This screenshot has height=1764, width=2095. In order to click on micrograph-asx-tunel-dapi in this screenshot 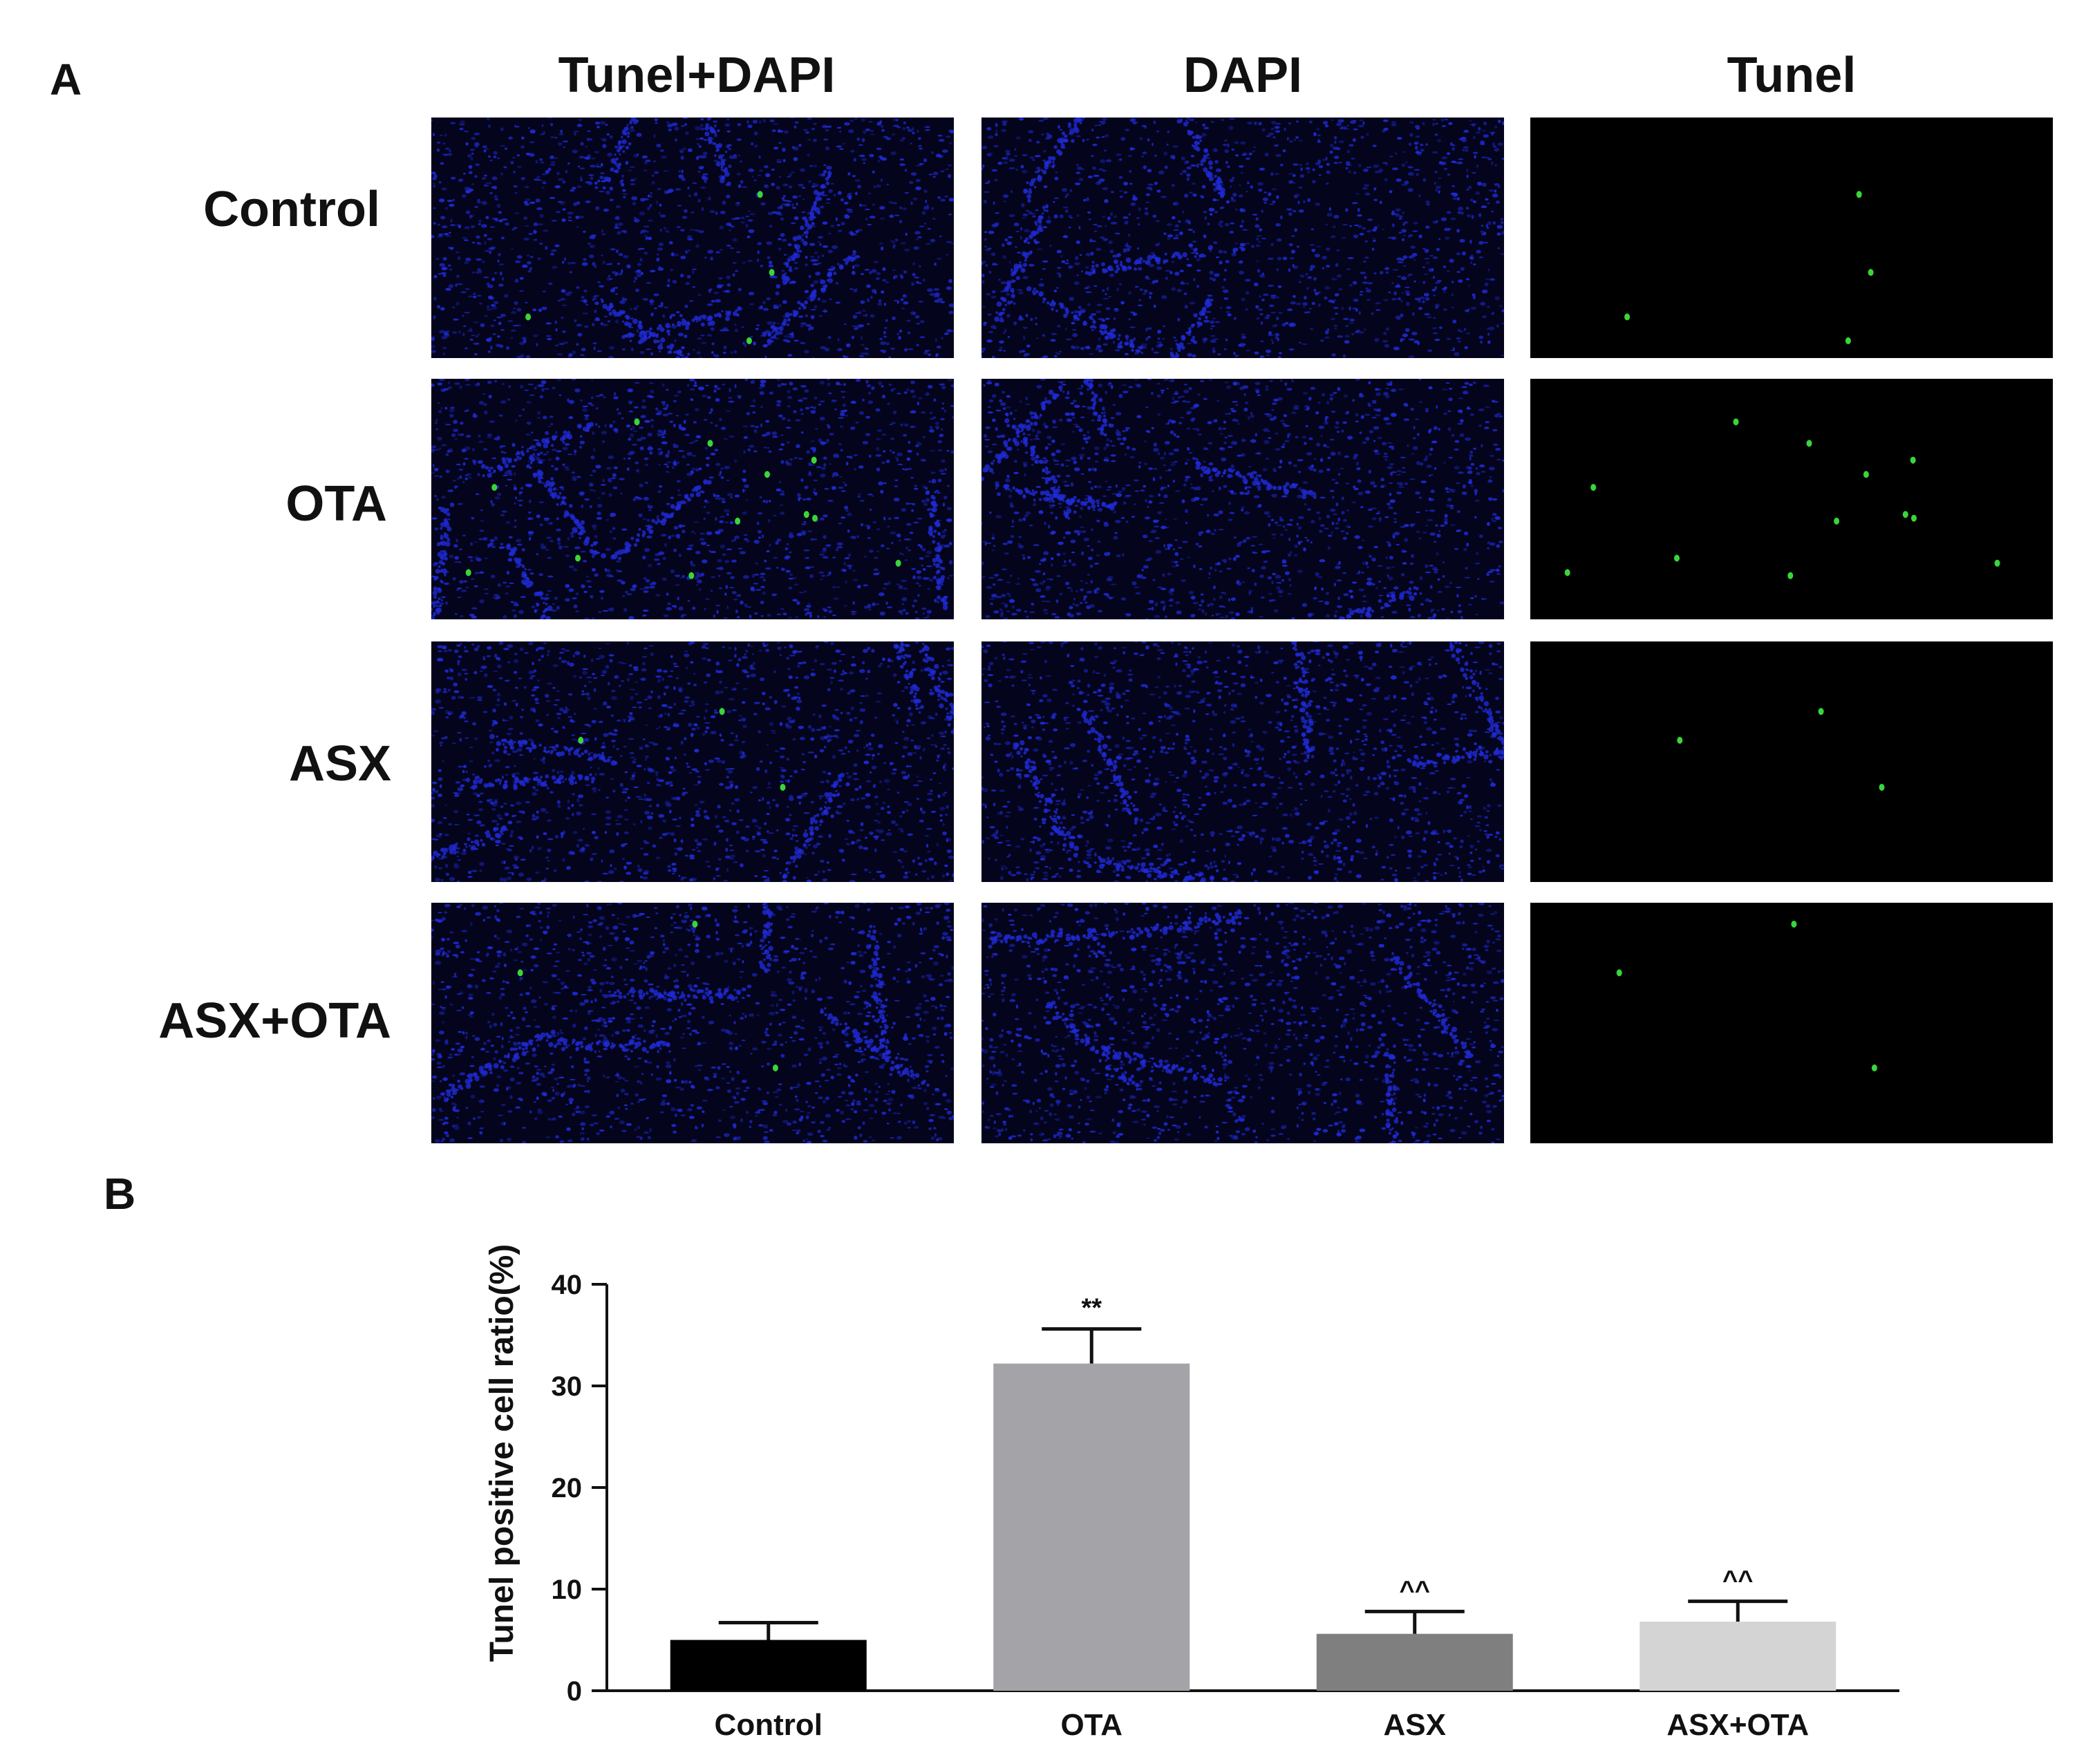, I will do `click(692, 761)`.